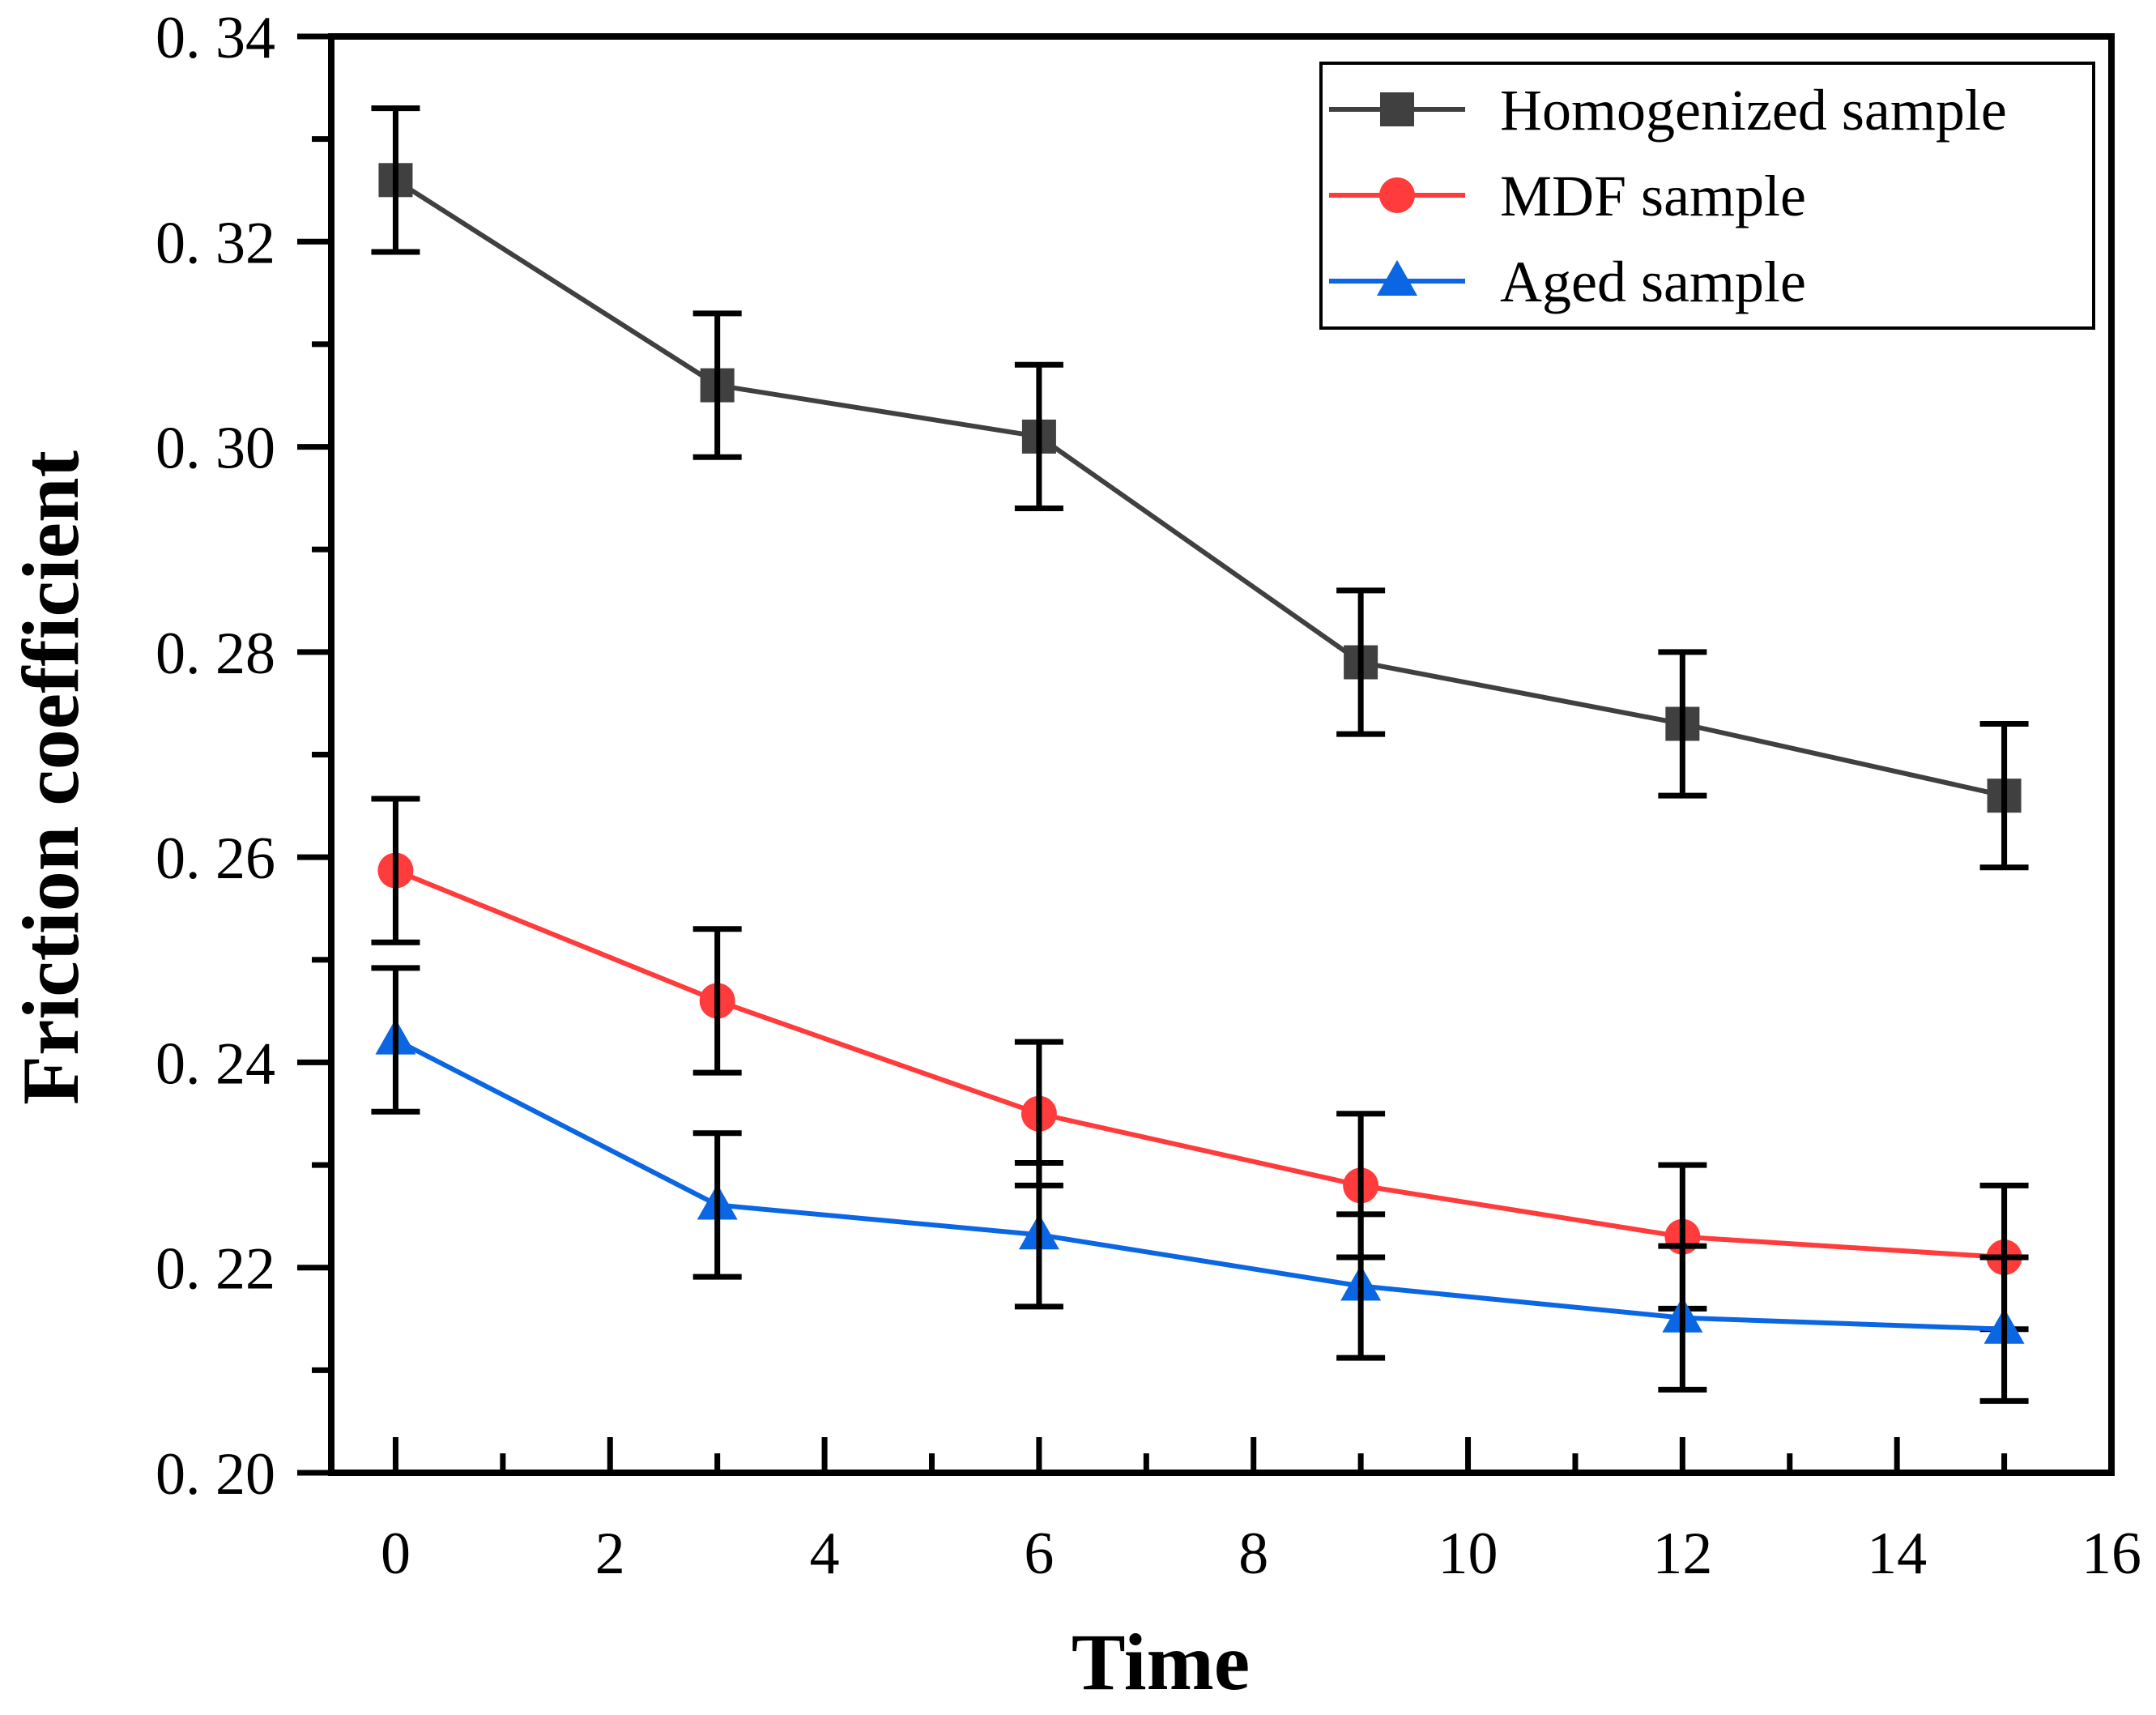  What do you see at coordinates (215, 243) in the screenshot?
I see `y-tick-label: 0. 32` at bounding box center [215, 243].